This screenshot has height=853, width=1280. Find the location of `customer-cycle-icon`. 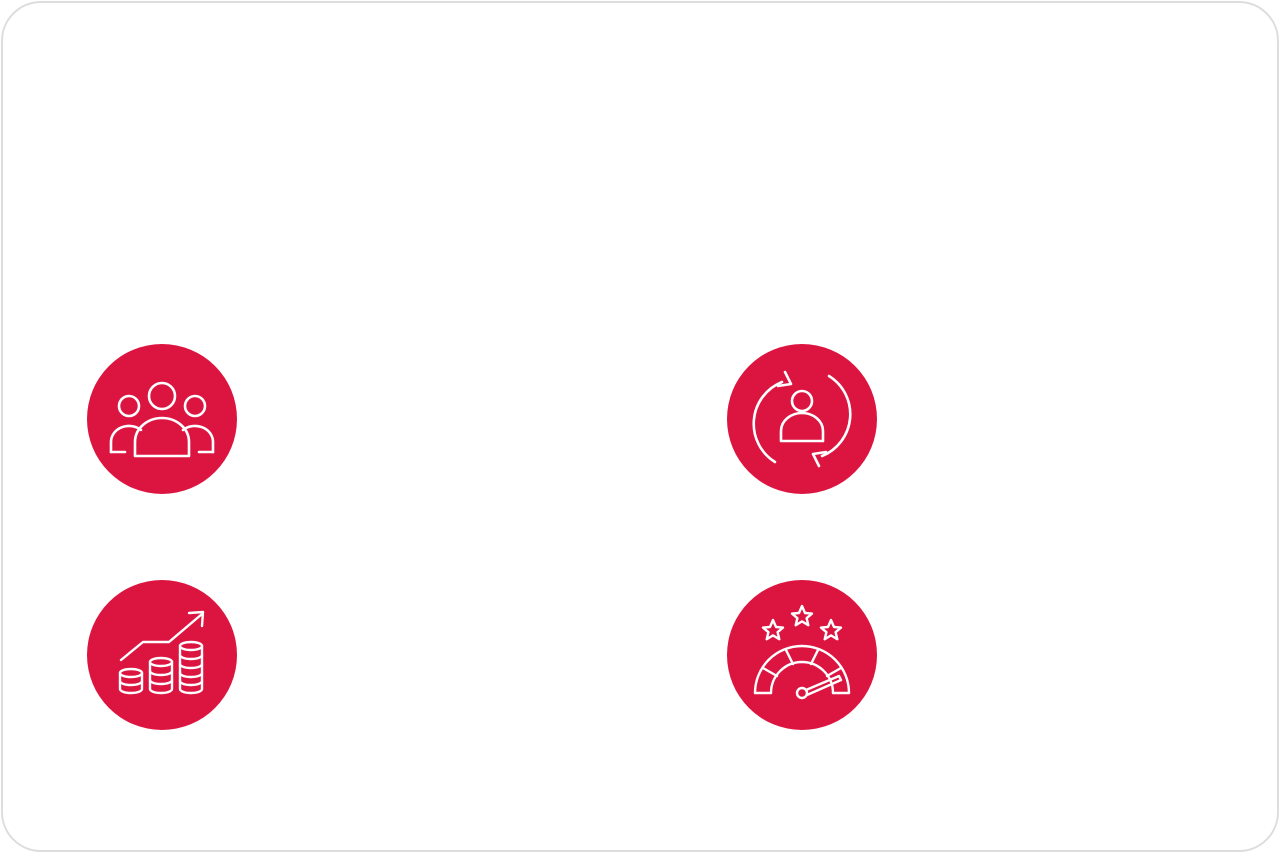

customer-cycle-icon is located at coordinates (802, 419).